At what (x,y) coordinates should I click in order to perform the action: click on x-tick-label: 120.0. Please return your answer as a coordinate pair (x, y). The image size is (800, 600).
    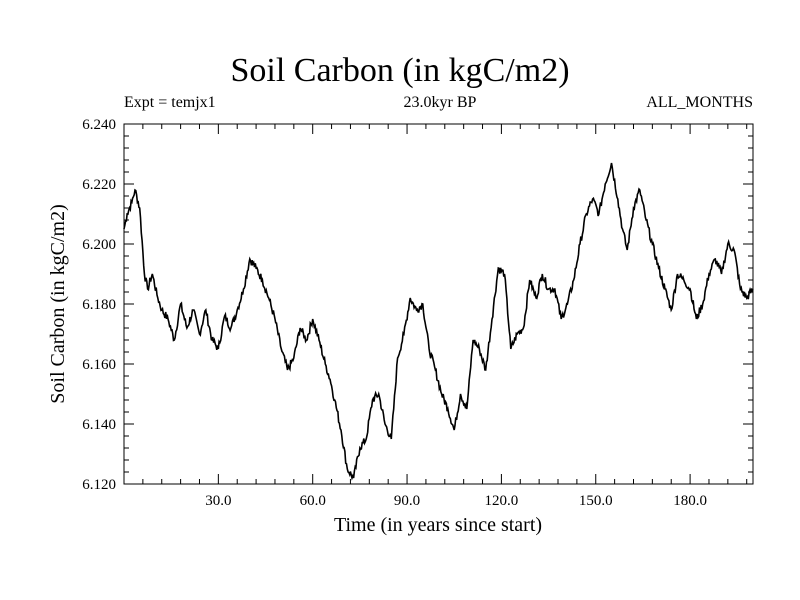
    Looking at the image, I should click on (502, 501).